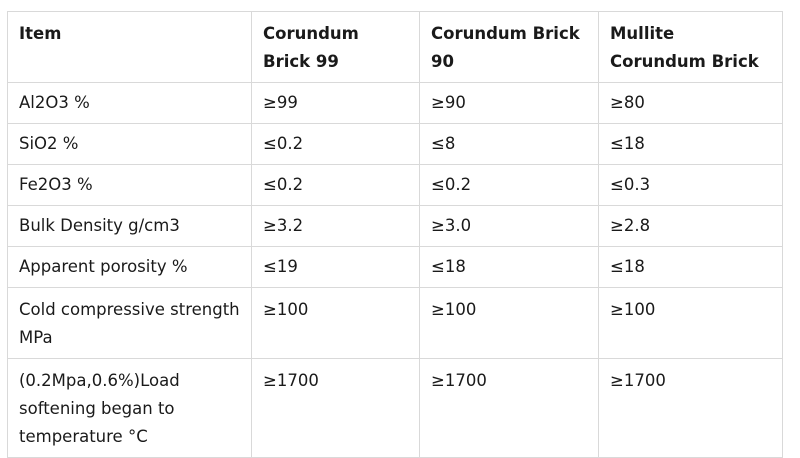 The height and width of the screenshot is (458, 800). What do you see at coordinates (335, 226) in the screenshot?
I see `cell-value: ≥3.2` at bounding box center [335, 226].